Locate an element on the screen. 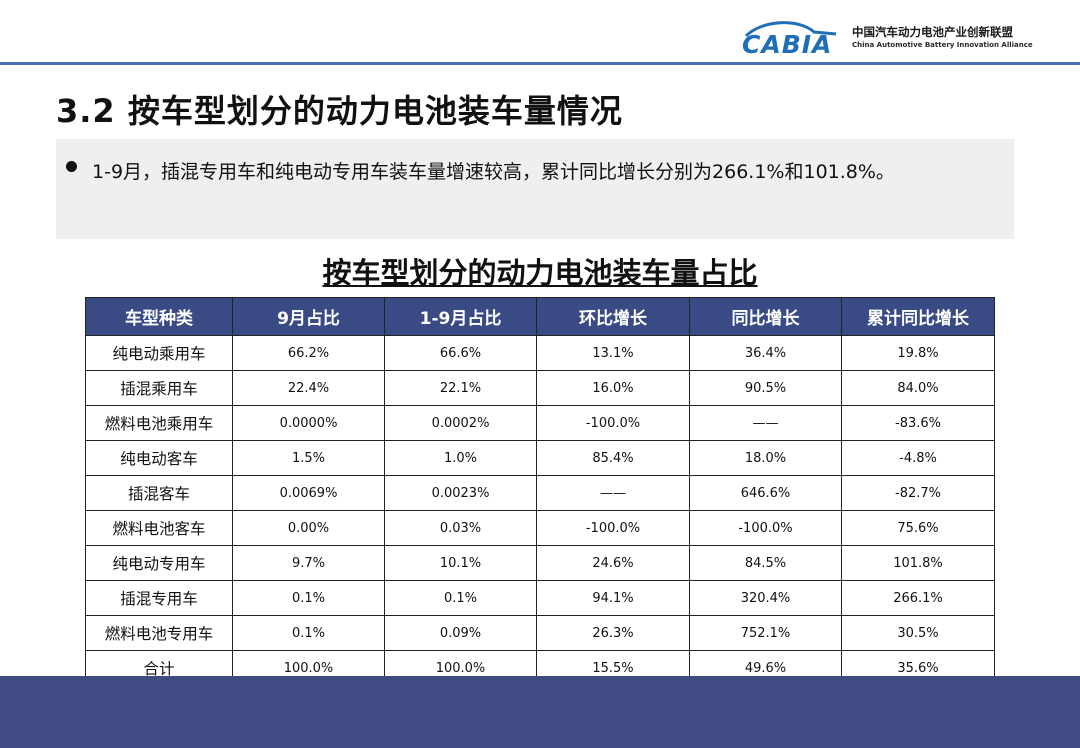  header-ytd-share: 1-9月占比 is located at coordinates (460, 316).